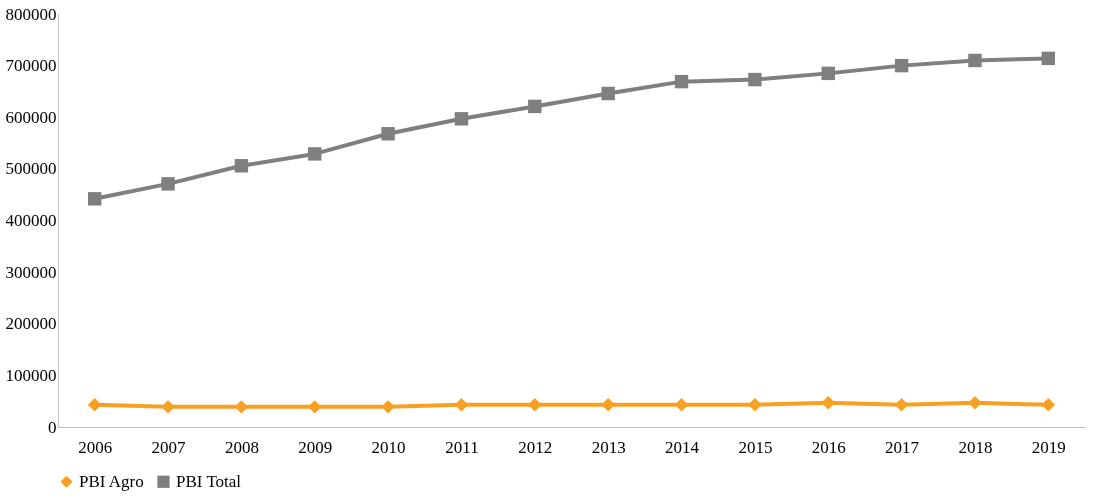  I want to click on x-tick-label: 2018, so click(975, 447).